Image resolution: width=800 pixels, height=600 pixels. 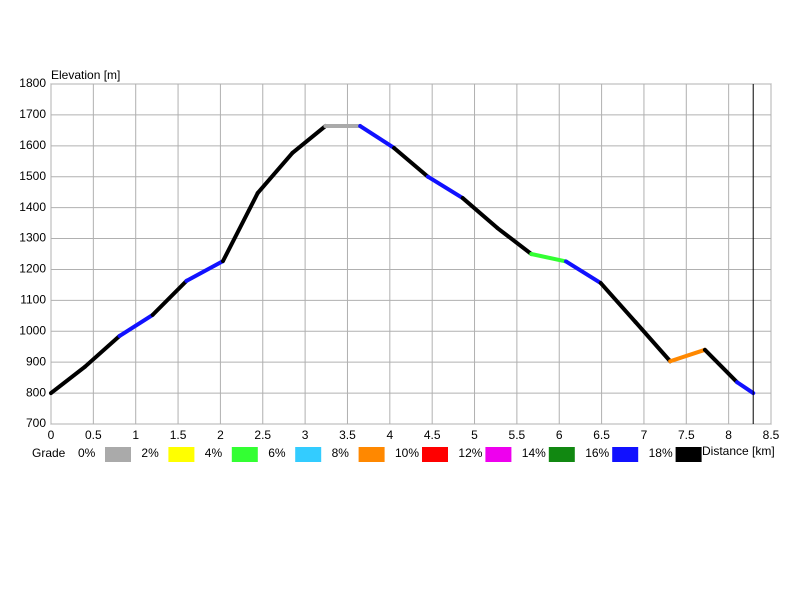 What do you see at coordinates (51, 435) in the screenshot?
I see `x-tick-label: 0` at bounding box center [51, 435].